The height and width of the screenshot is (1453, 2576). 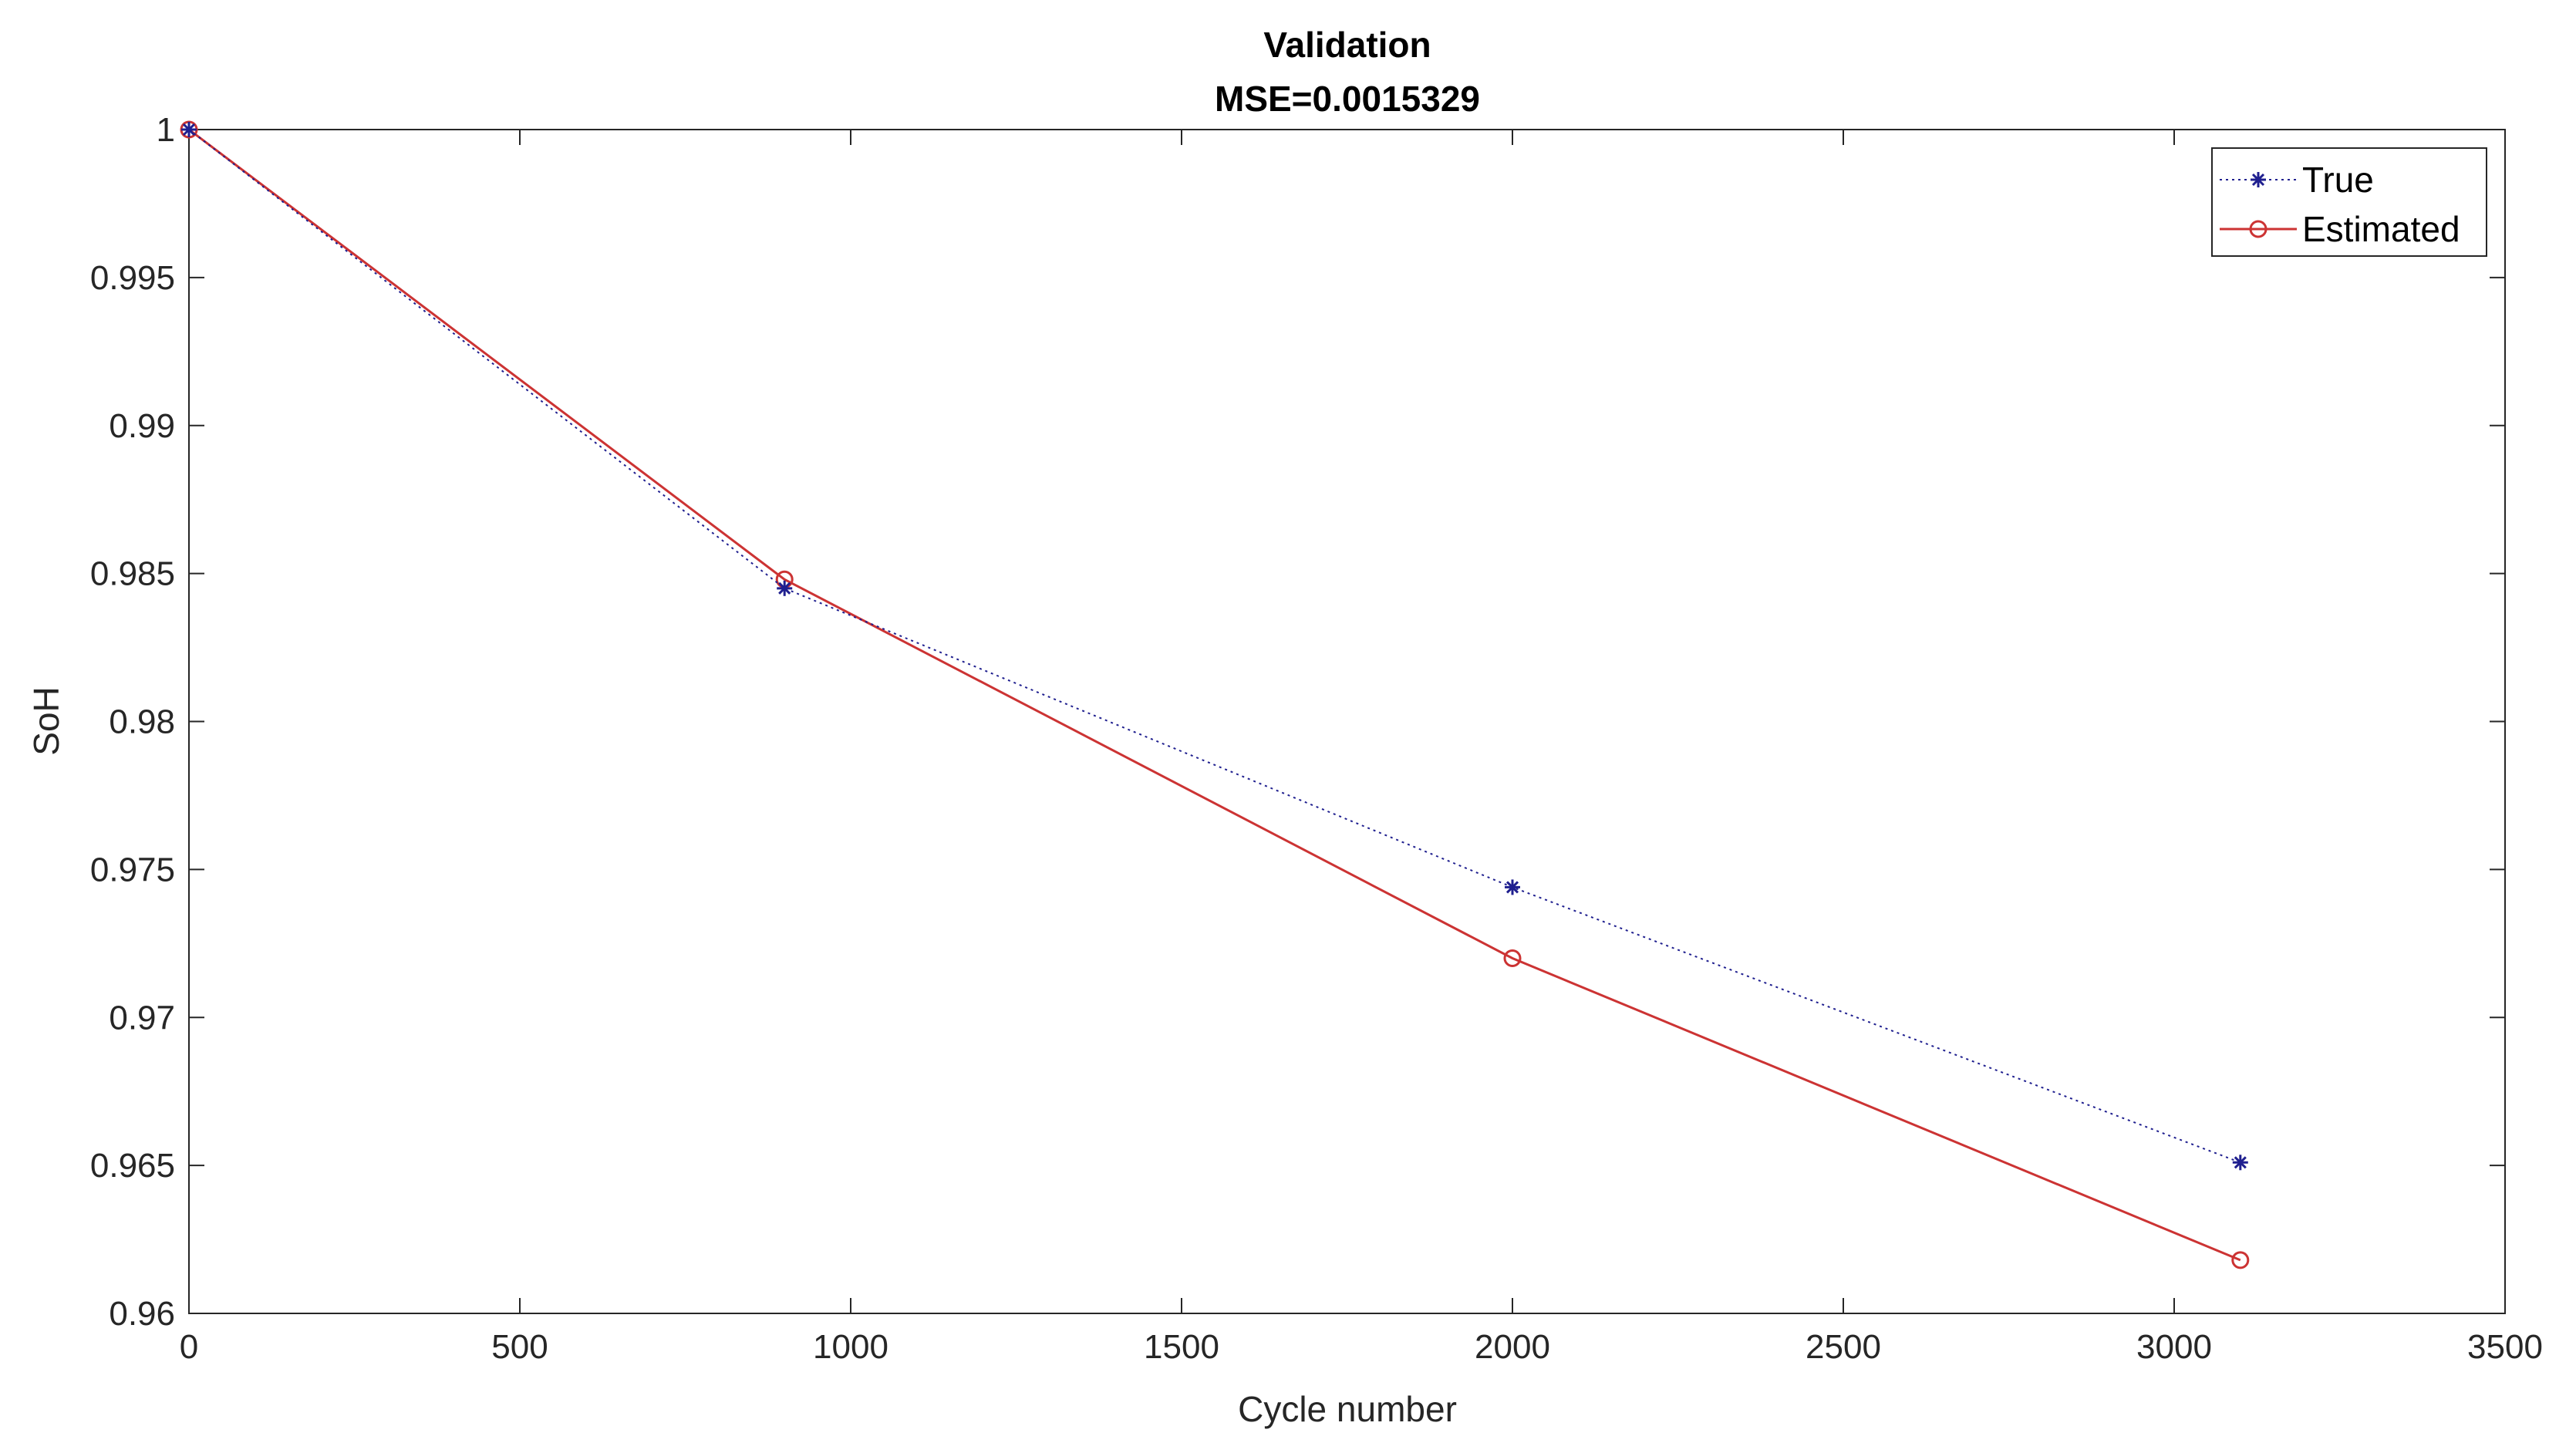 What do you see at coordinates (142, 426) in the screenshot?
I see `y-tick-label: 0.99` at bounding box center [142, 426].